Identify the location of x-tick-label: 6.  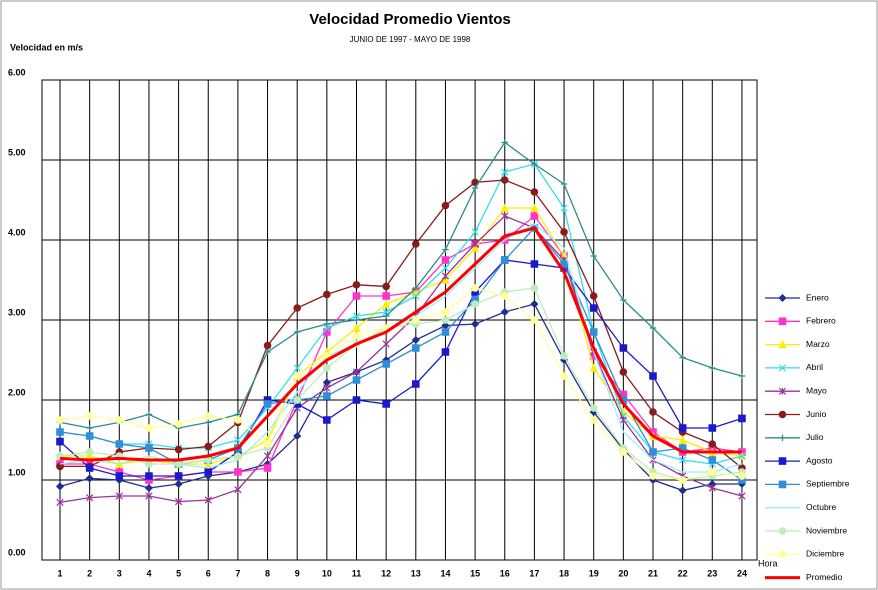
(208, 573).